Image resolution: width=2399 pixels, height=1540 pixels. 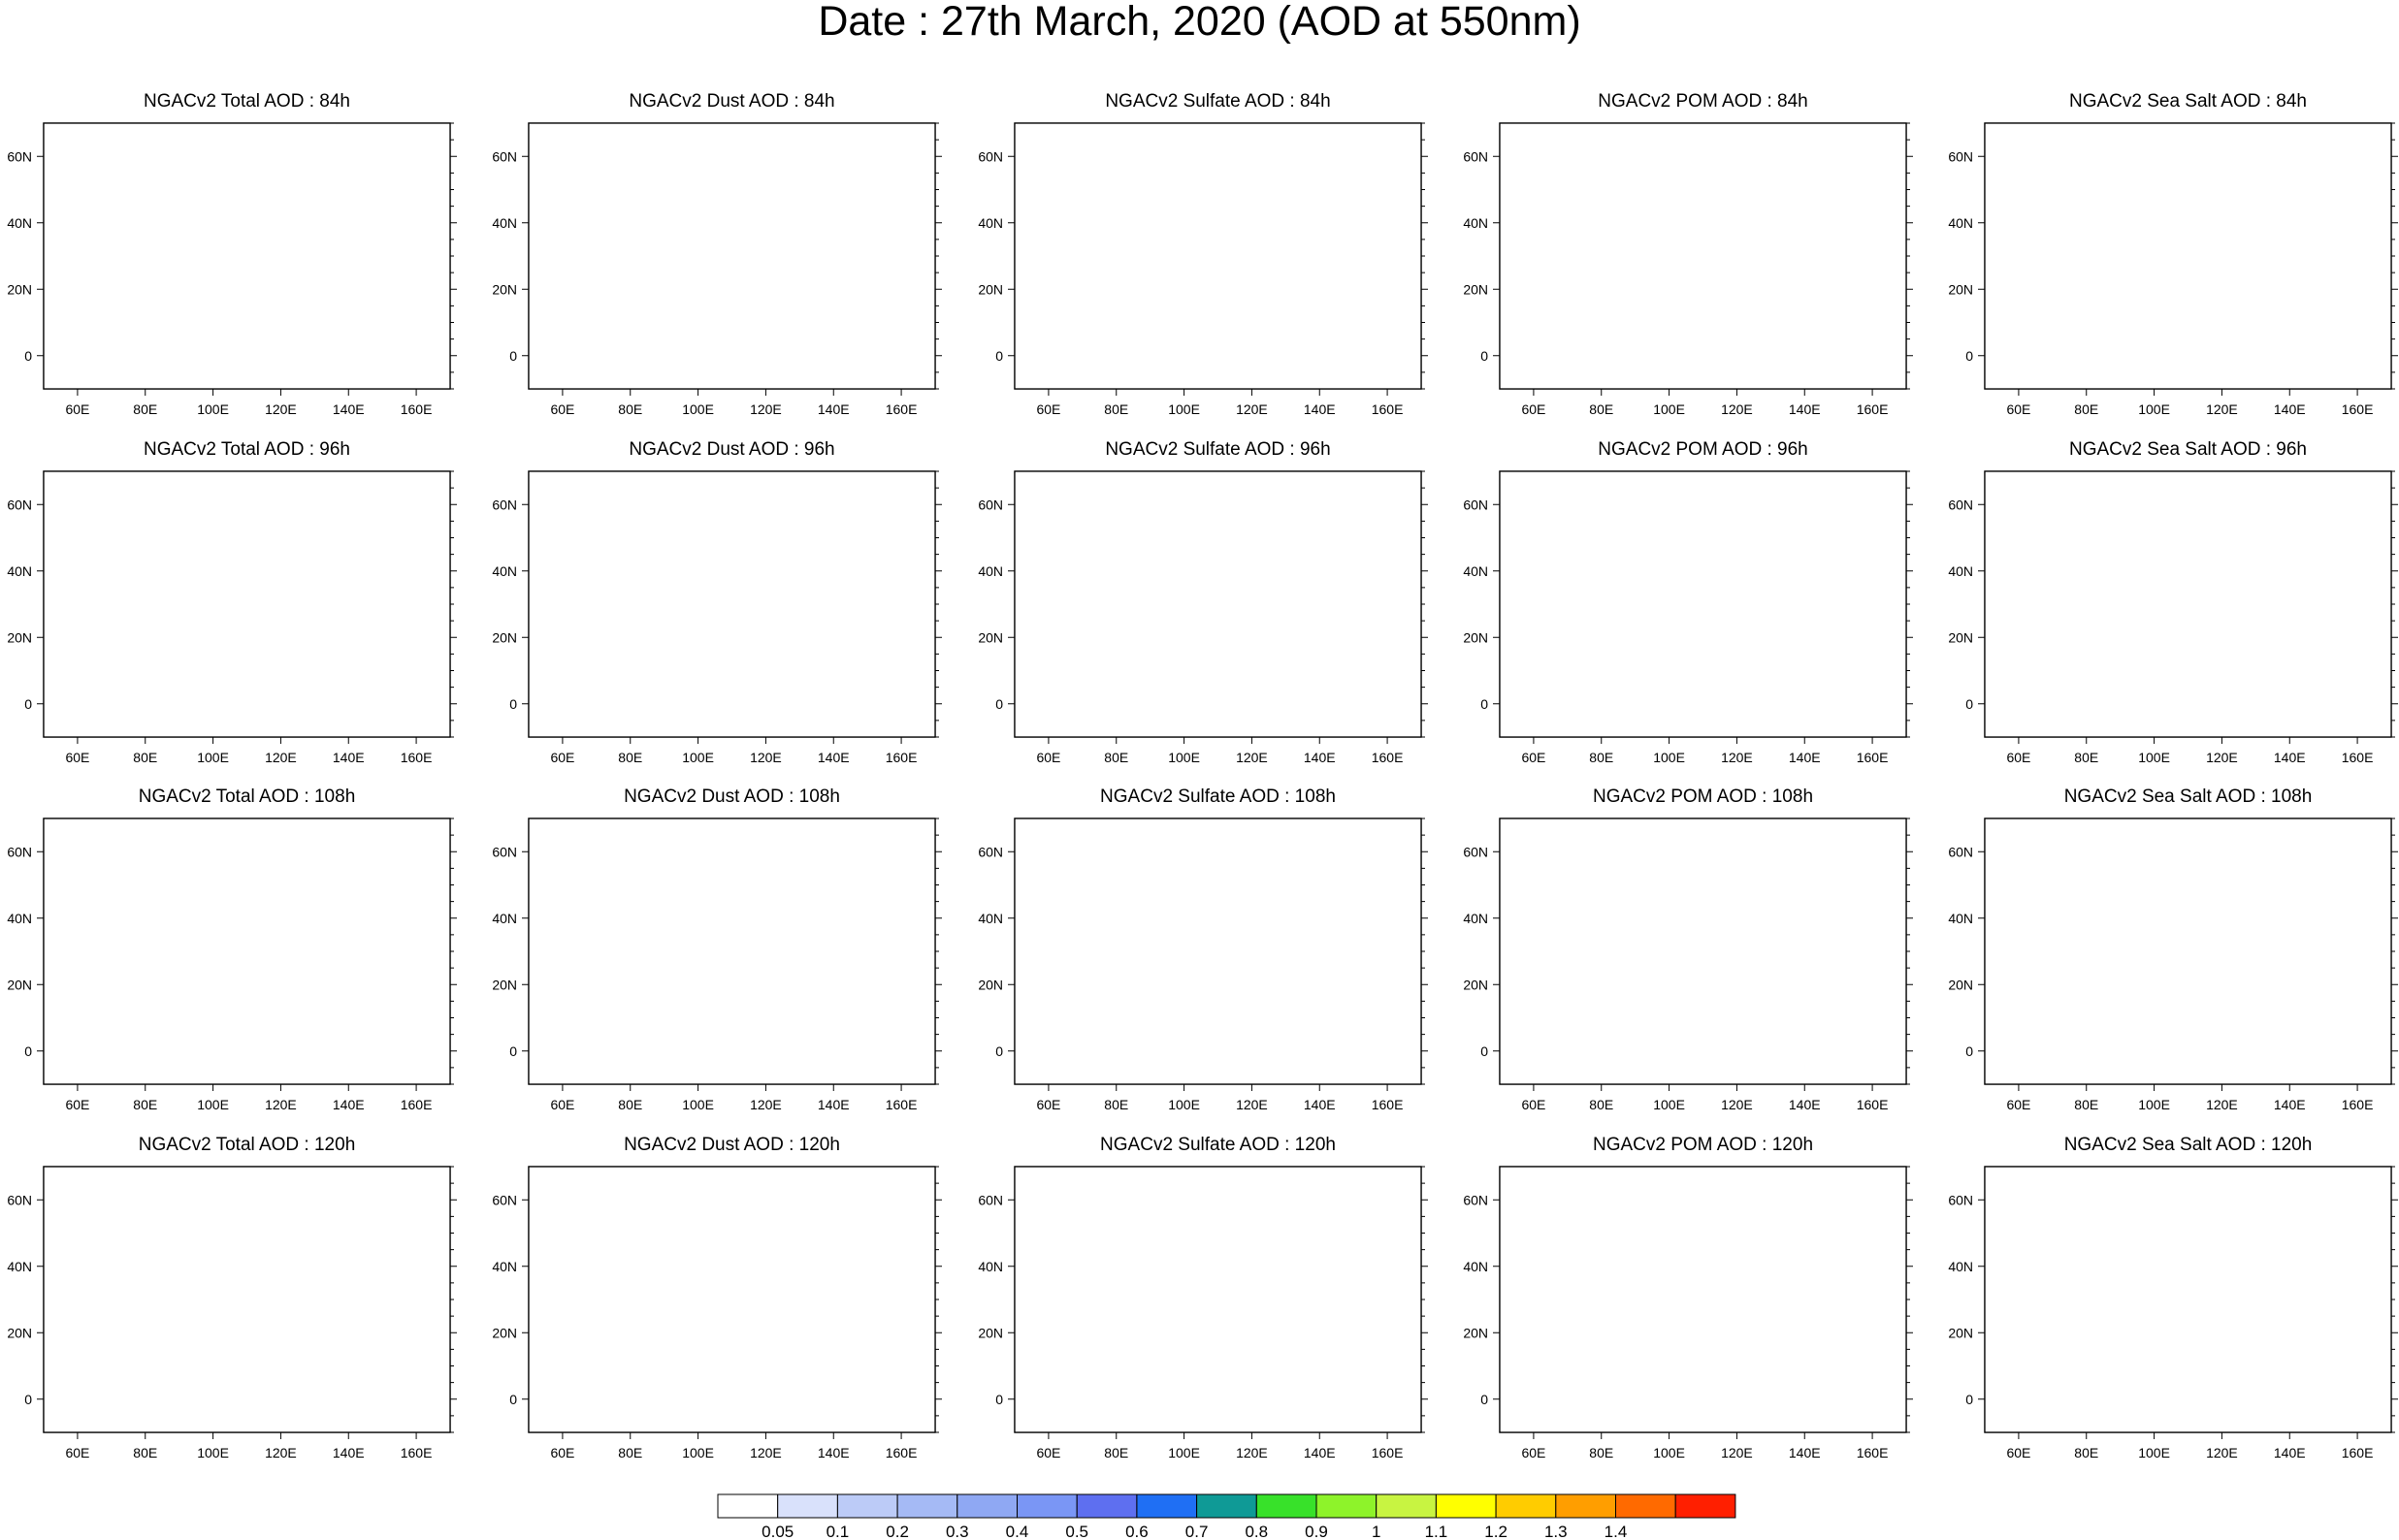 I want to click on colorbar-label: 0.1, so click(x=838, y=1531).